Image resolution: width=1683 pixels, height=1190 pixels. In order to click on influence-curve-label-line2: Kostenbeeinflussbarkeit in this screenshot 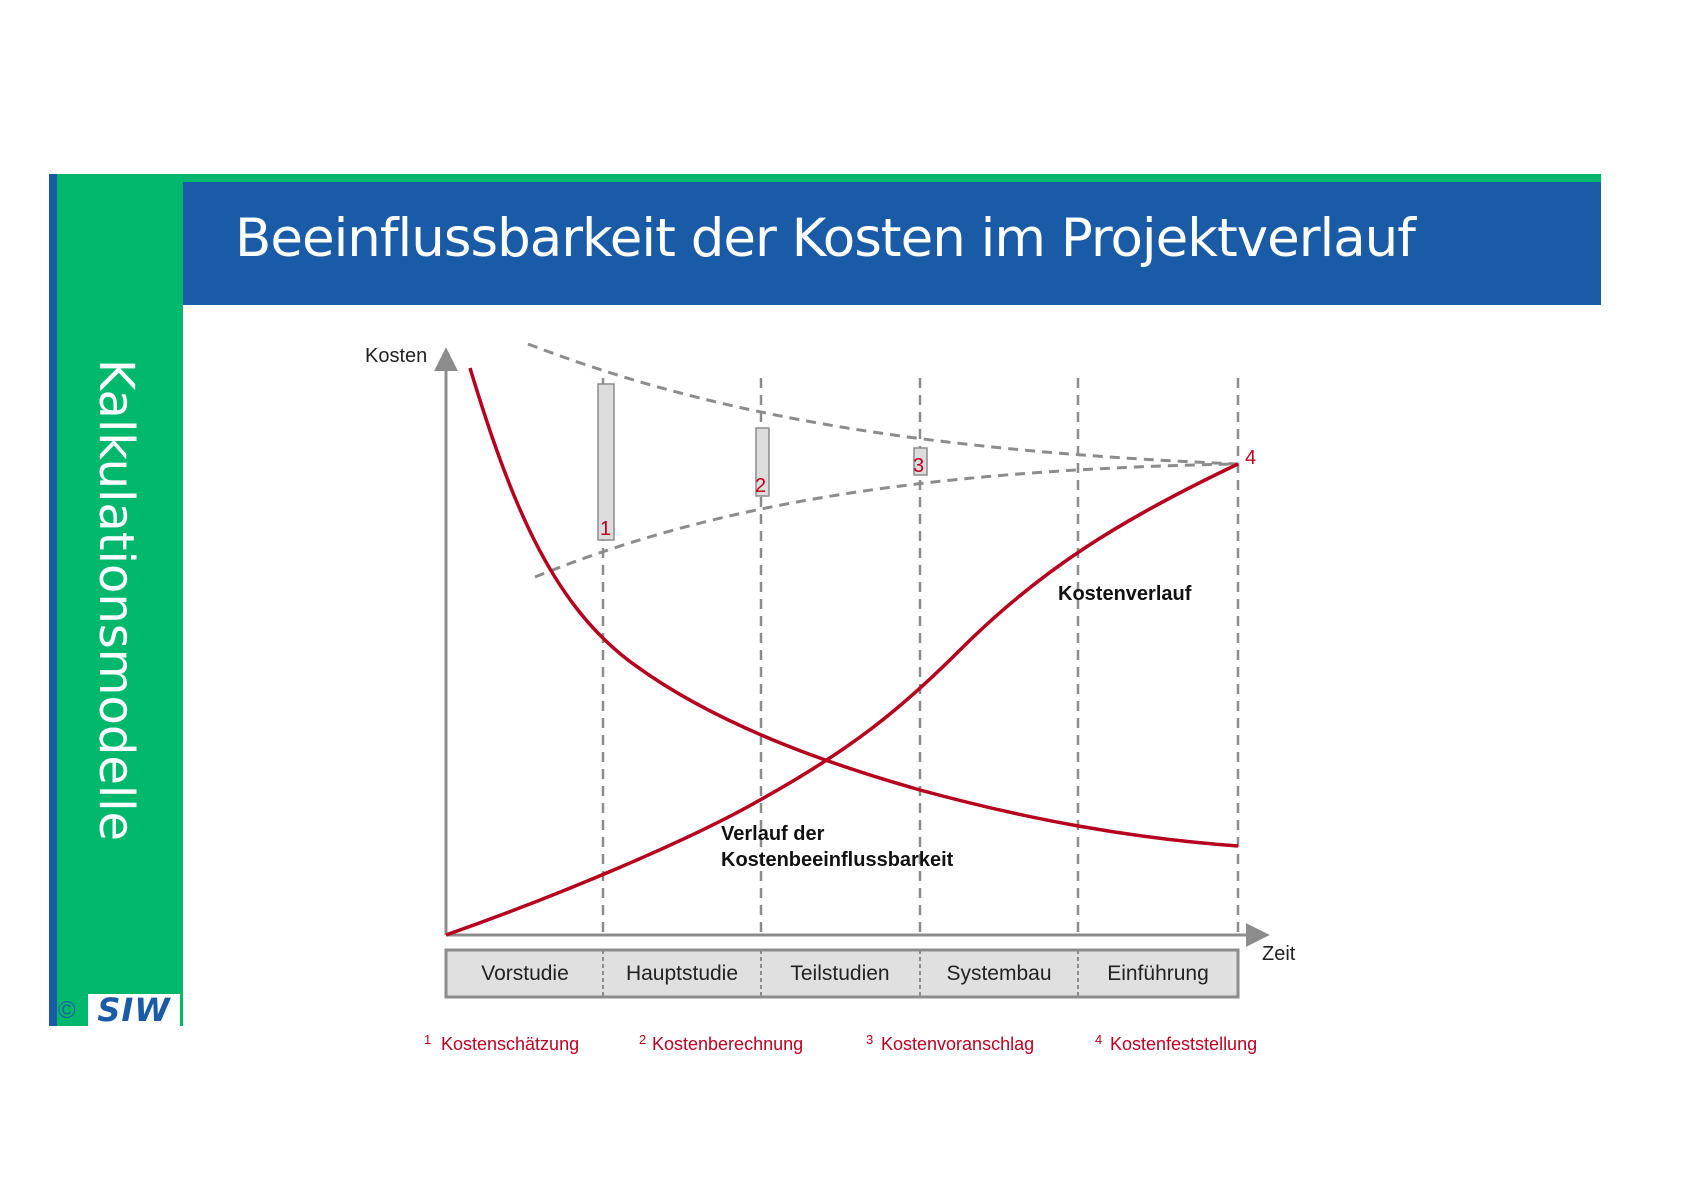, I will do `click(837, 860)`.